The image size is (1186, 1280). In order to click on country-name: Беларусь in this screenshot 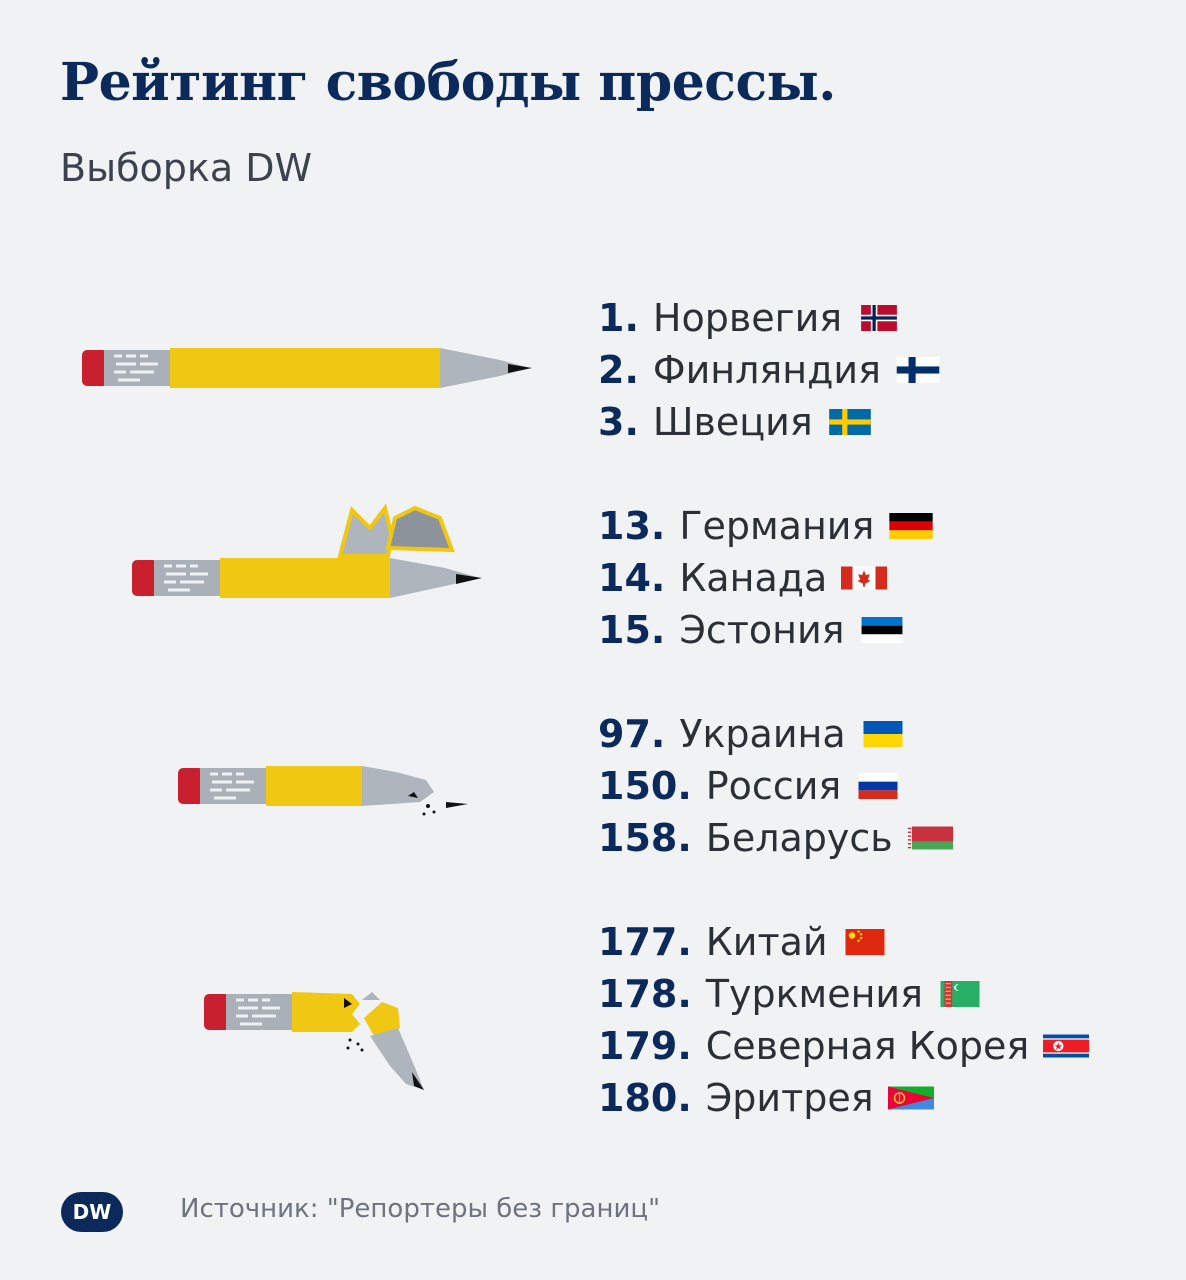, I will do `click(799, 838)`.